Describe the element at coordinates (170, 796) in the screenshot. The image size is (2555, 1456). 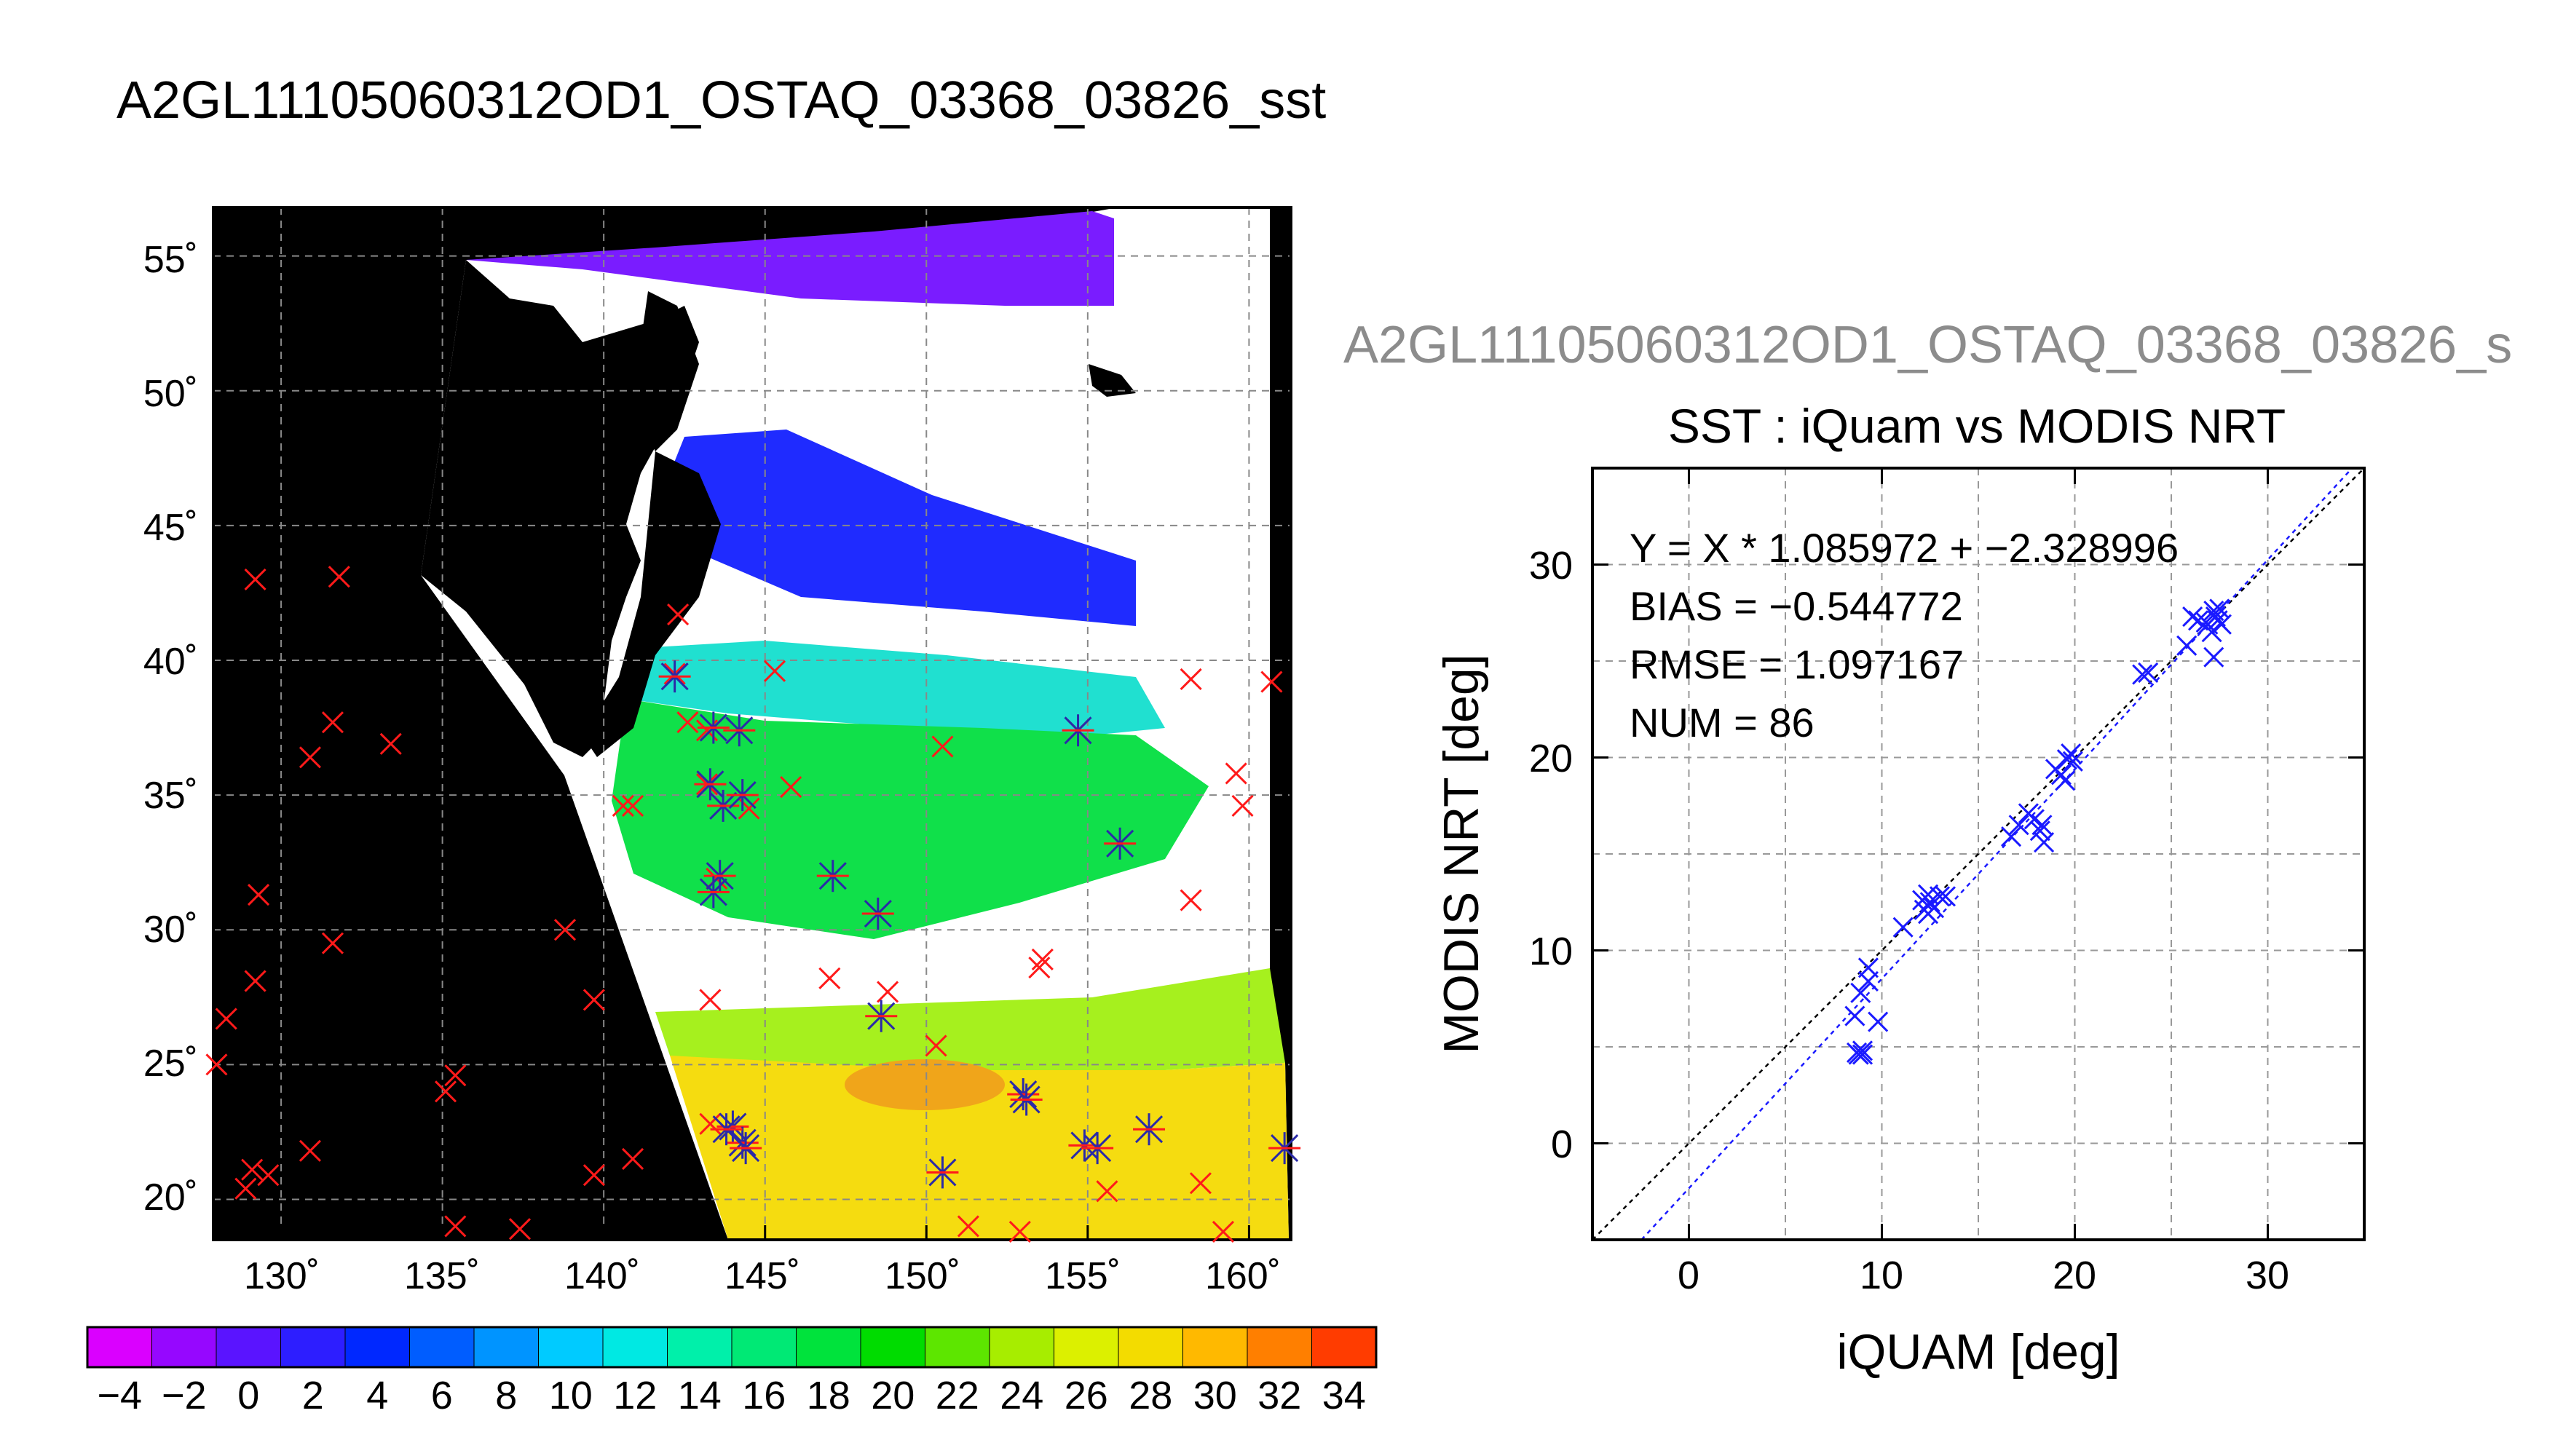
I see `map-ytick-label: 35˚` at that location.